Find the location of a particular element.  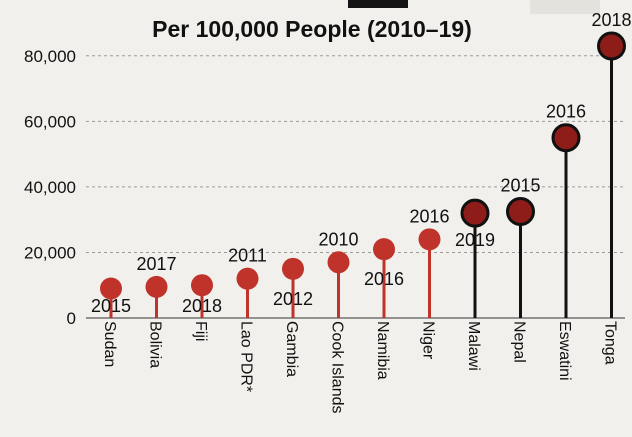

y-tick-label: 20,000 is located at coordinates (50, 252).